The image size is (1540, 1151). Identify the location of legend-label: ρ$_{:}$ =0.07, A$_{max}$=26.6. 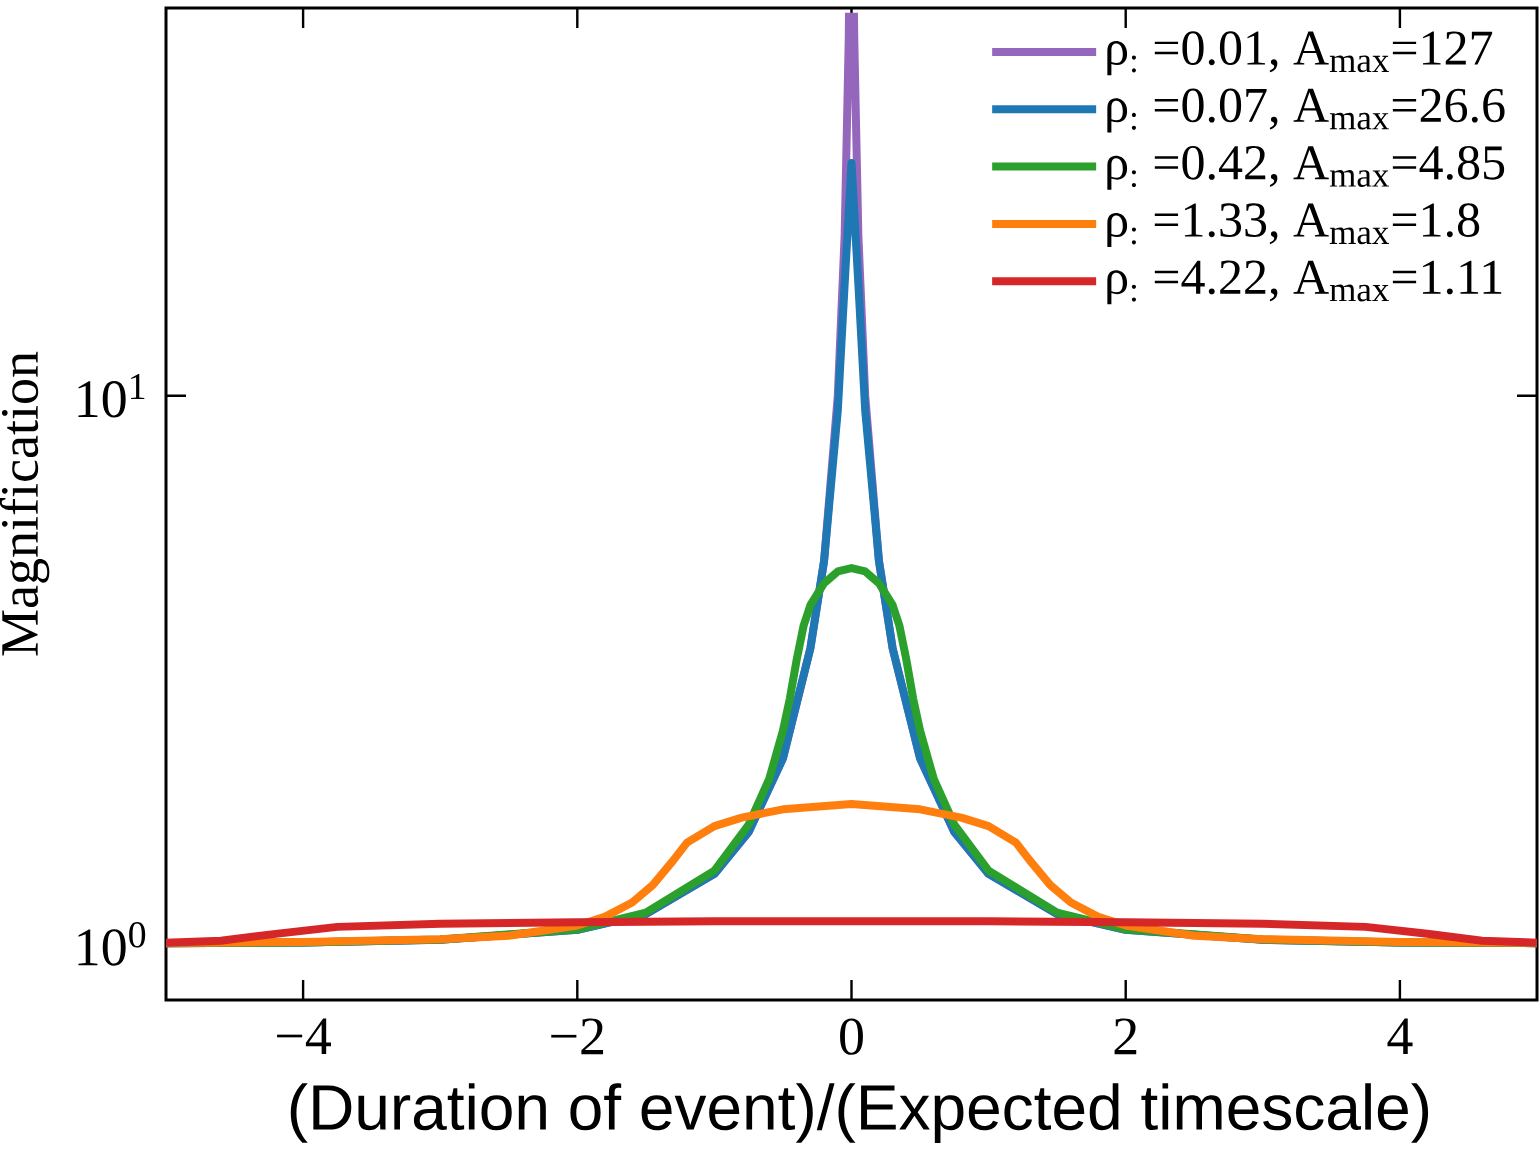
(1306, 110).